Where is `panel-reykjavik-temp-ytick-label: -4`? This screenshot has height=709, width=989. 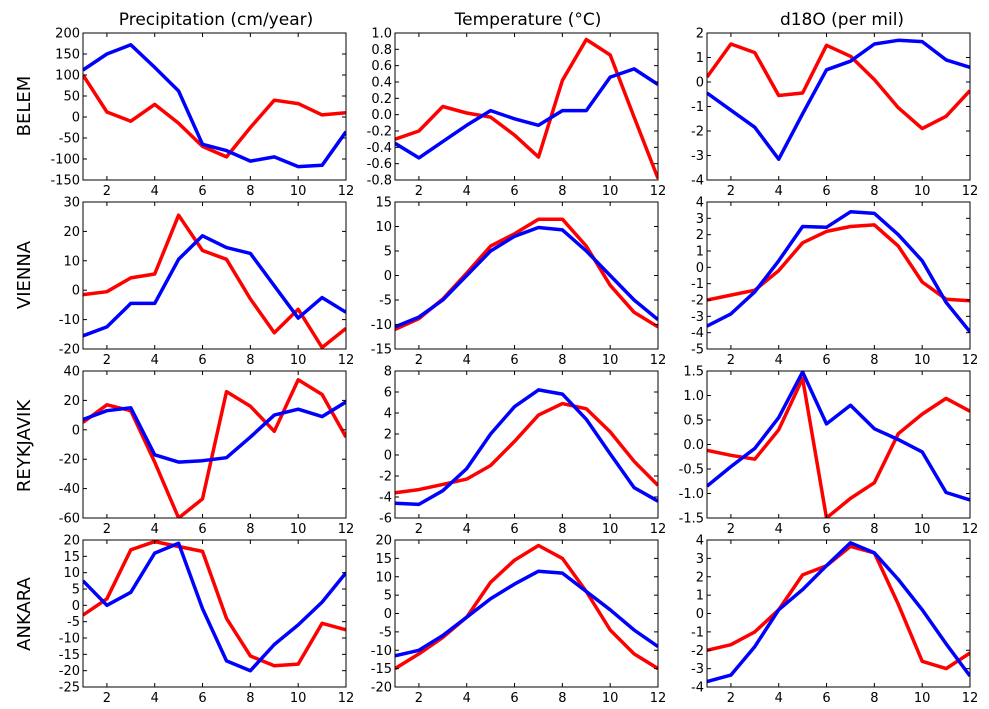
panel-reykjavik-temp-ytick-label: -4 is located at coordinates (385, 498).